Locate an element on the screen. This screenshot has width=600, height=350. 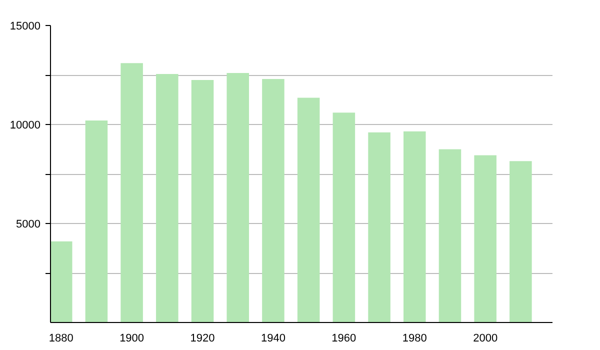
x-tick-label: 1900 is located at coordinates (132, 338).